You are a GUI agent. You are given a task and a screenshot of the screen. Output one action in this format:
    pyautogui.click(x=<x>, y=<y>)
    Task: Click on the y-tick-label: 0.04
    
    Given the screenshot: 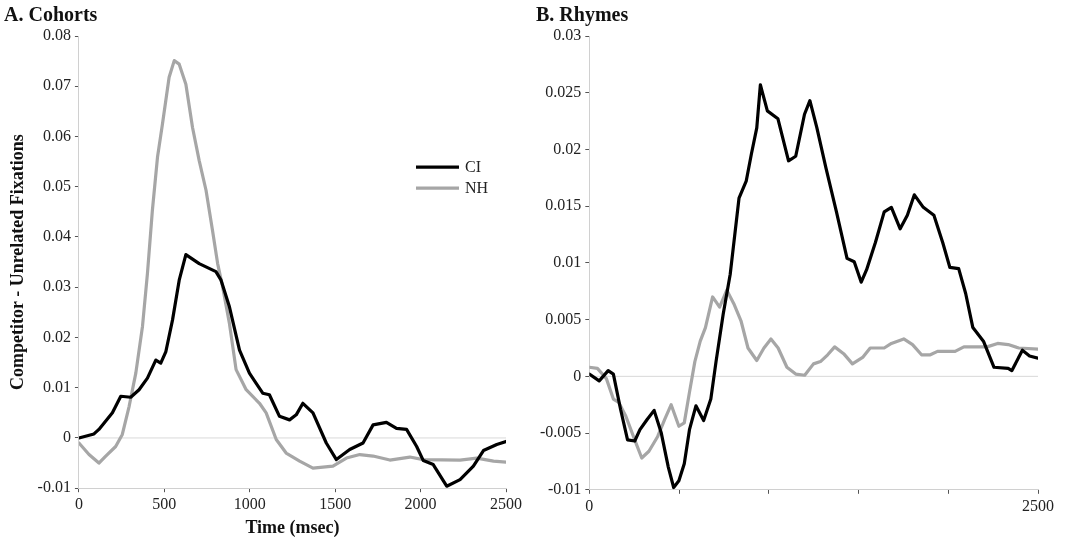 What is the action you would take?
    pyautogui.click(x=56, y=236)
    